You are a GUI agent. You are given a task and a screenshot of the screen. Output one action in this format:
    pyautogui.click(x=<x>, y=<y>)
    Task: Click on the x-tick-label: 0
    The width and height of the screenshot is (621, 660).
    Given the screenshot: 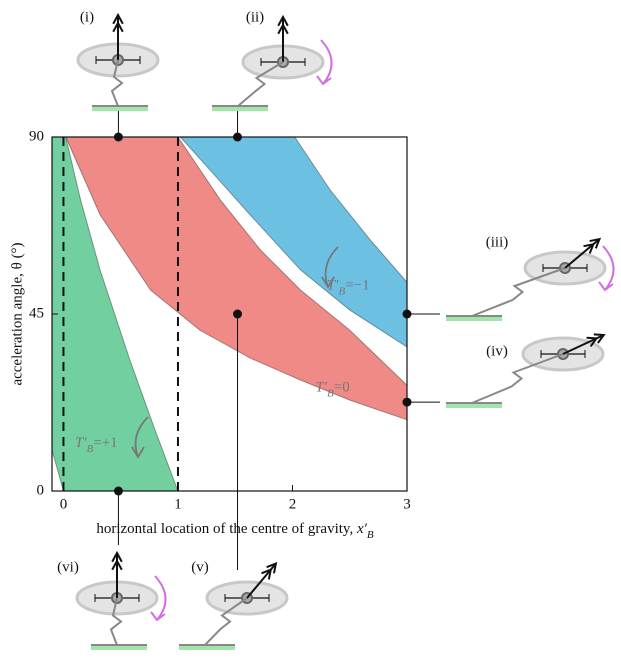 What is the action you would take?
    pyautogui.click(x=64, y=504)
    